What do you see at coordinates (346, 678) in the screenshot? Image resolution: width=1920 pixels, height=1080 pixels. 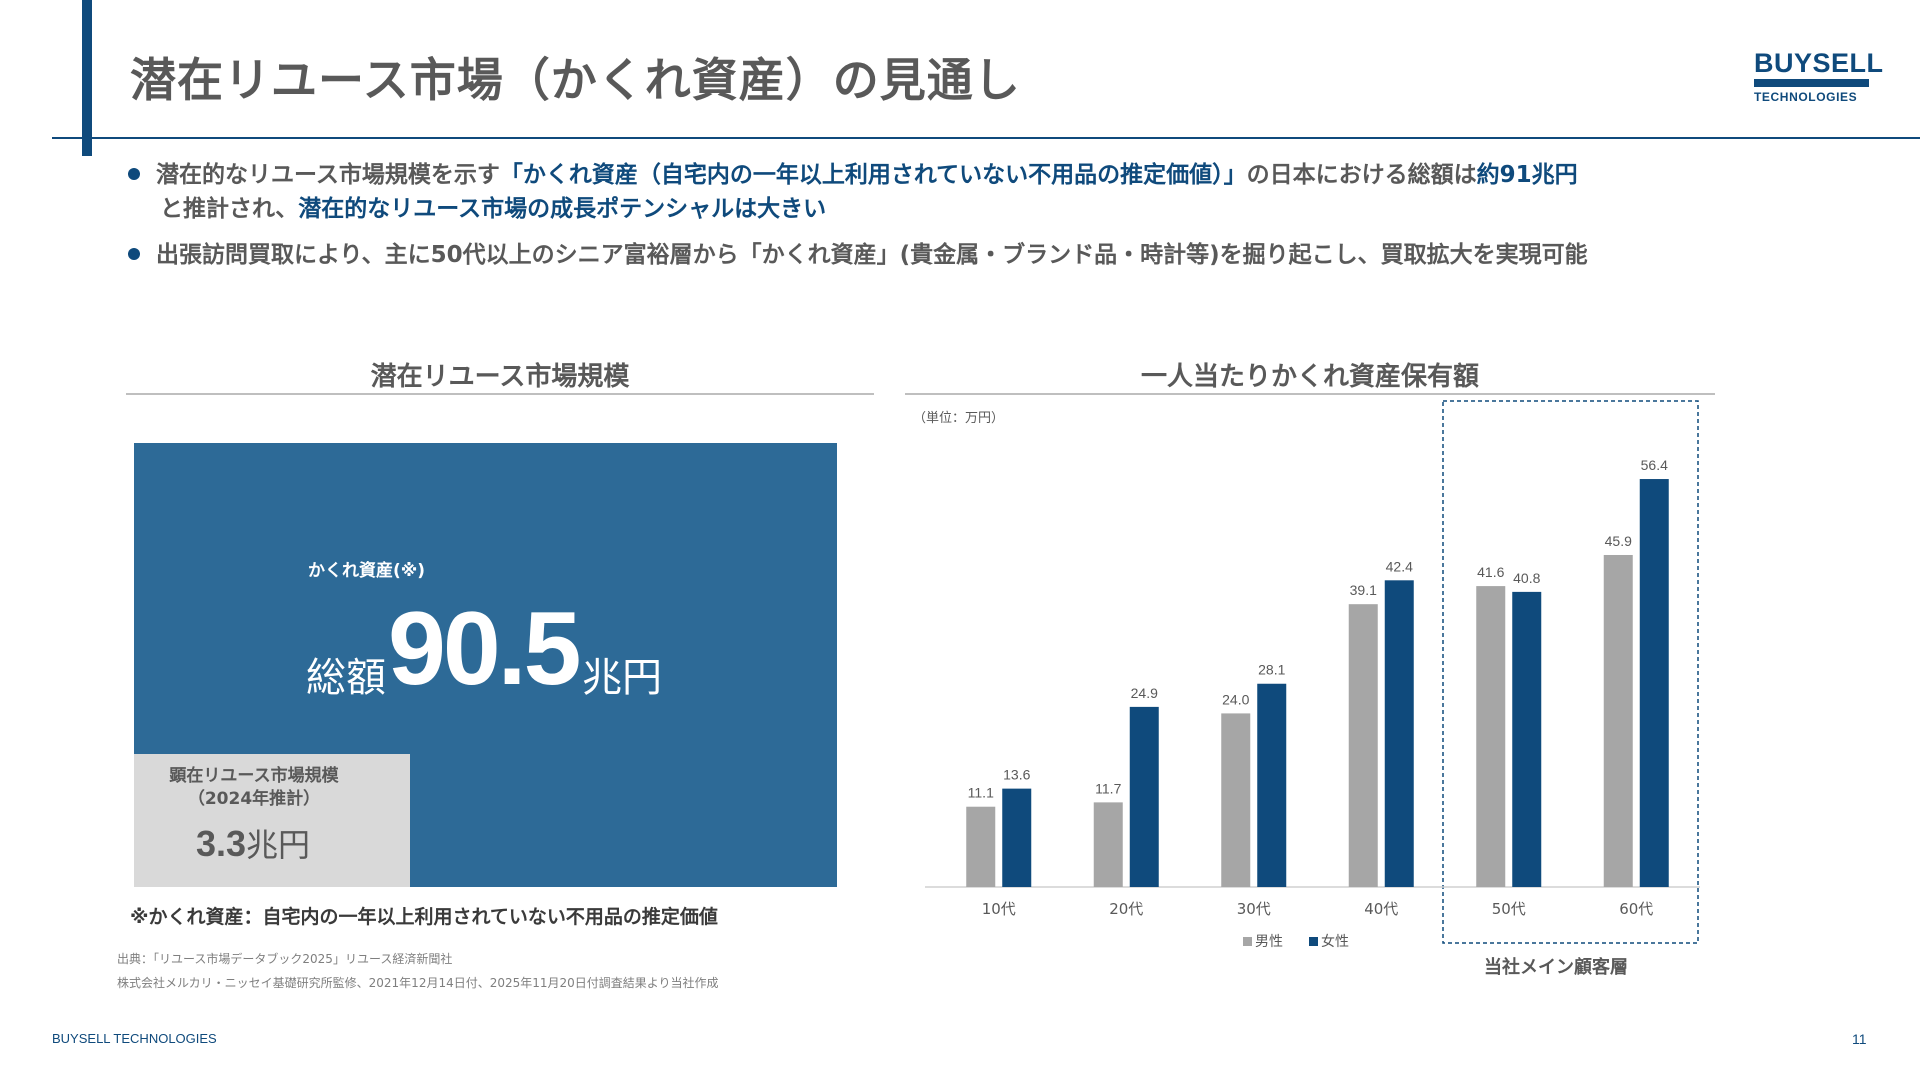 I see `total-prefix: 総額` at bounding box center [346, 678].